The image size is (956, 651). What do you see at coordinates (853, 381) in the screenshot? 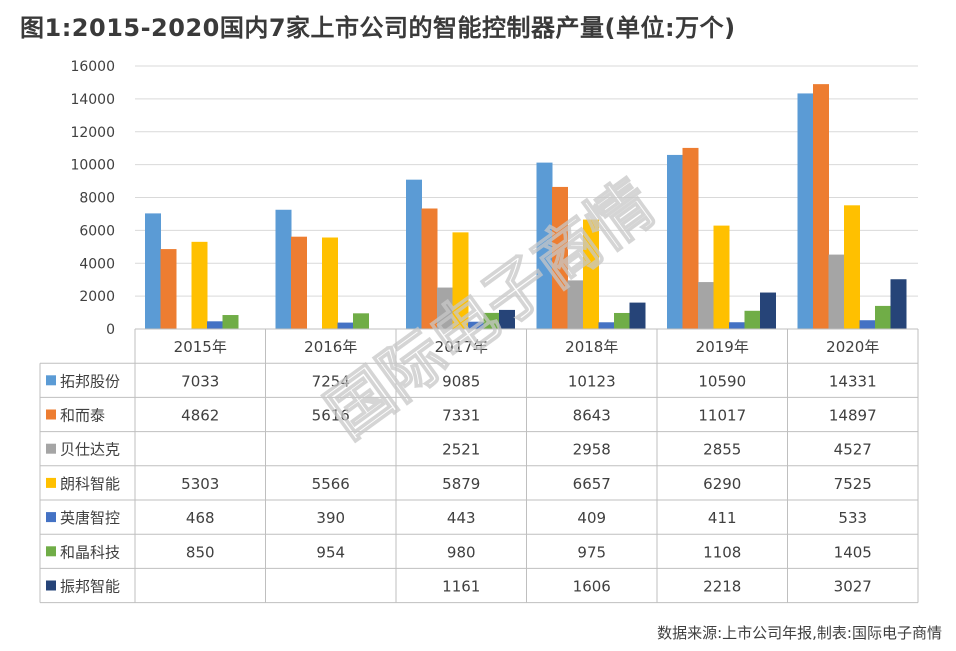
I see `data-label: 14331` at bounding box center [853, 381].